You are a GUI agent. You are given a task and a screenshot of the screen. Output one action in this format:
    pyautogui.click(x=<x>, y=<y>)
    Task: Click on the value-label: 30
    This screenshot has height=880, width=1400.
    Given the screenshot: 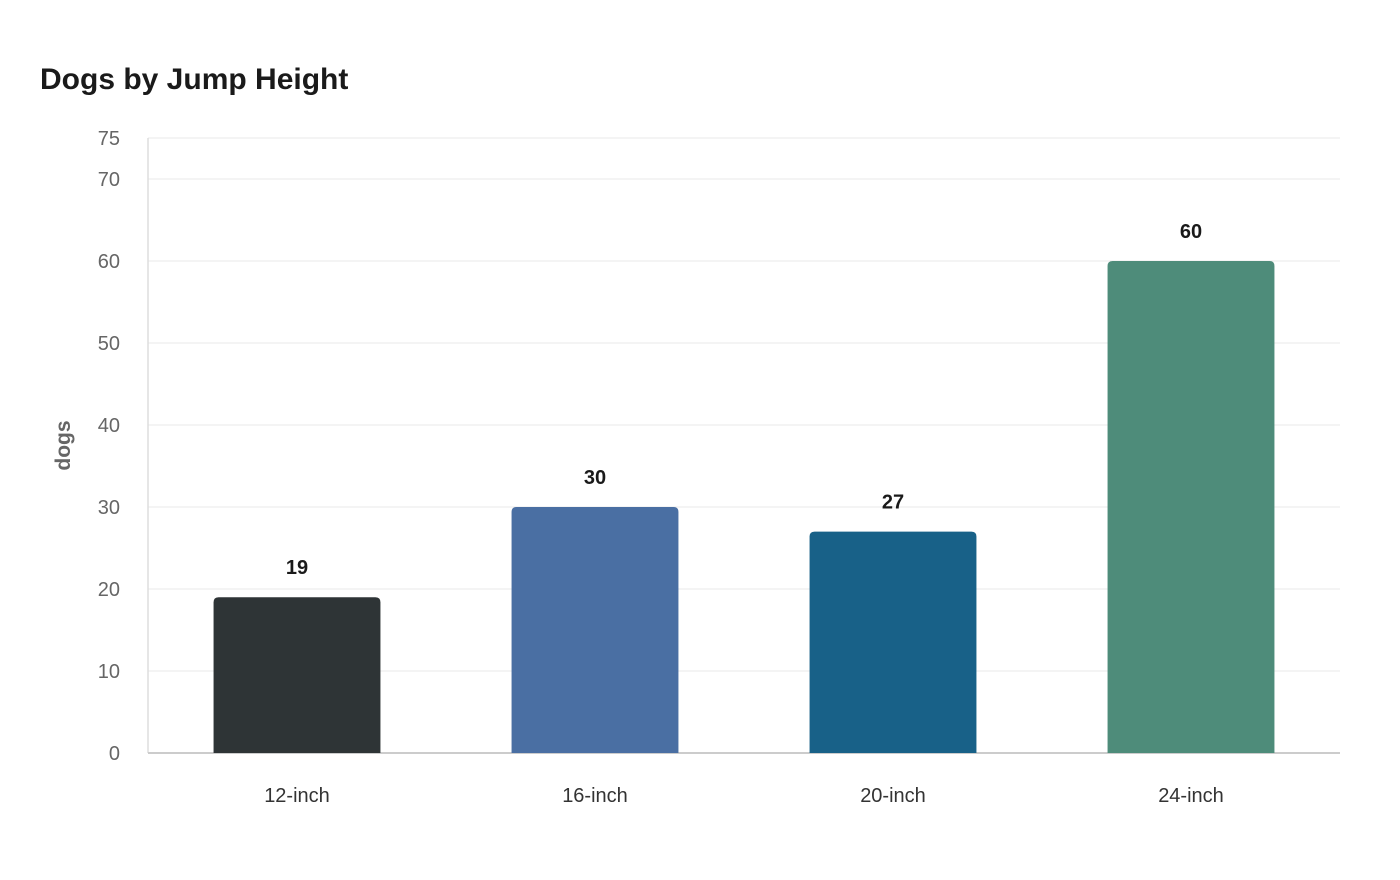 What is the action you would take?
    pyautogui.click(x=595, y=478)
    